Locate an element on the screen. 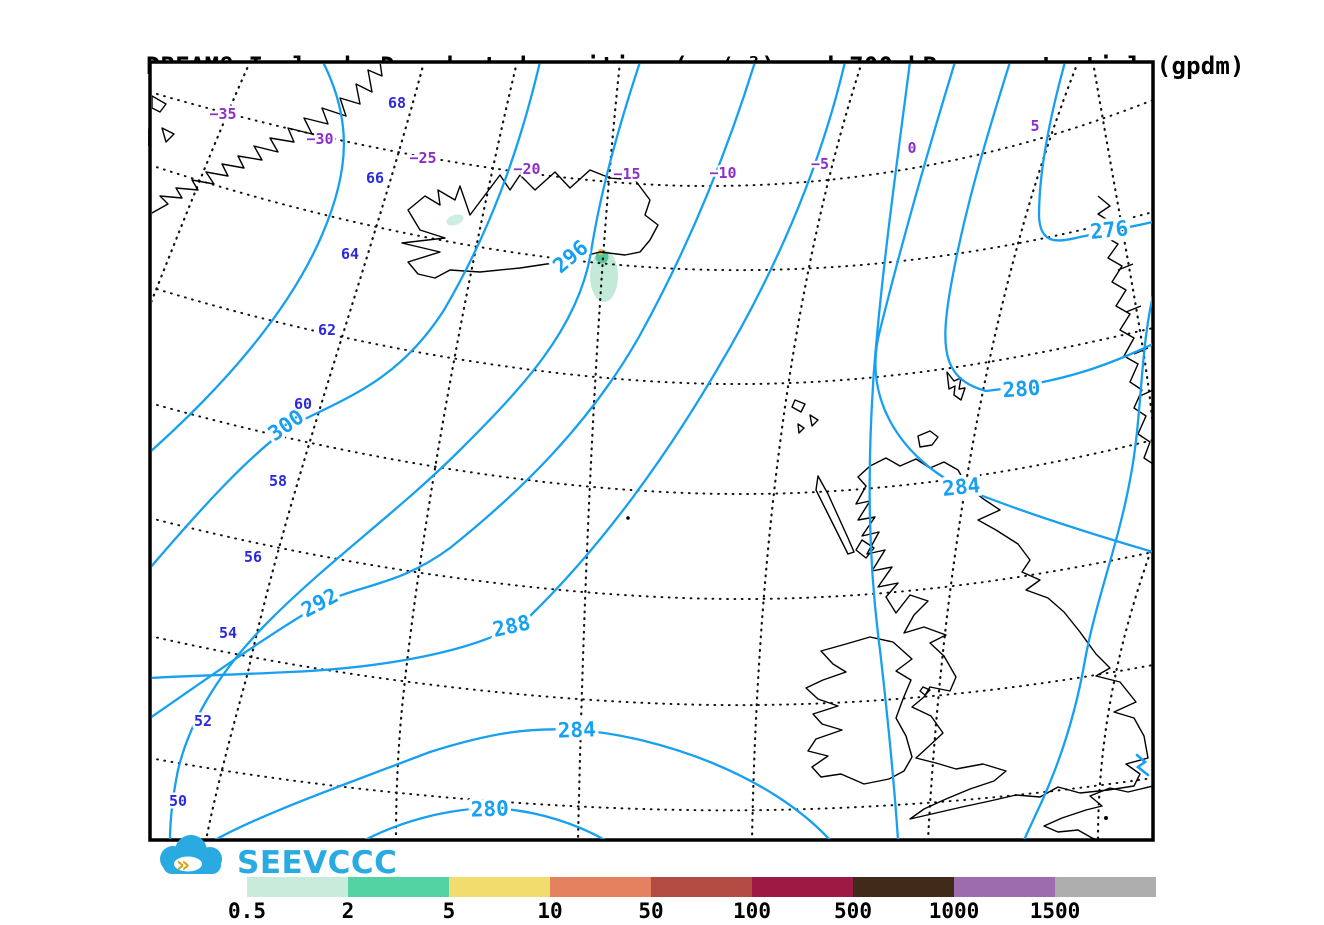  coast-shetland is located at coordinates (956, 386).